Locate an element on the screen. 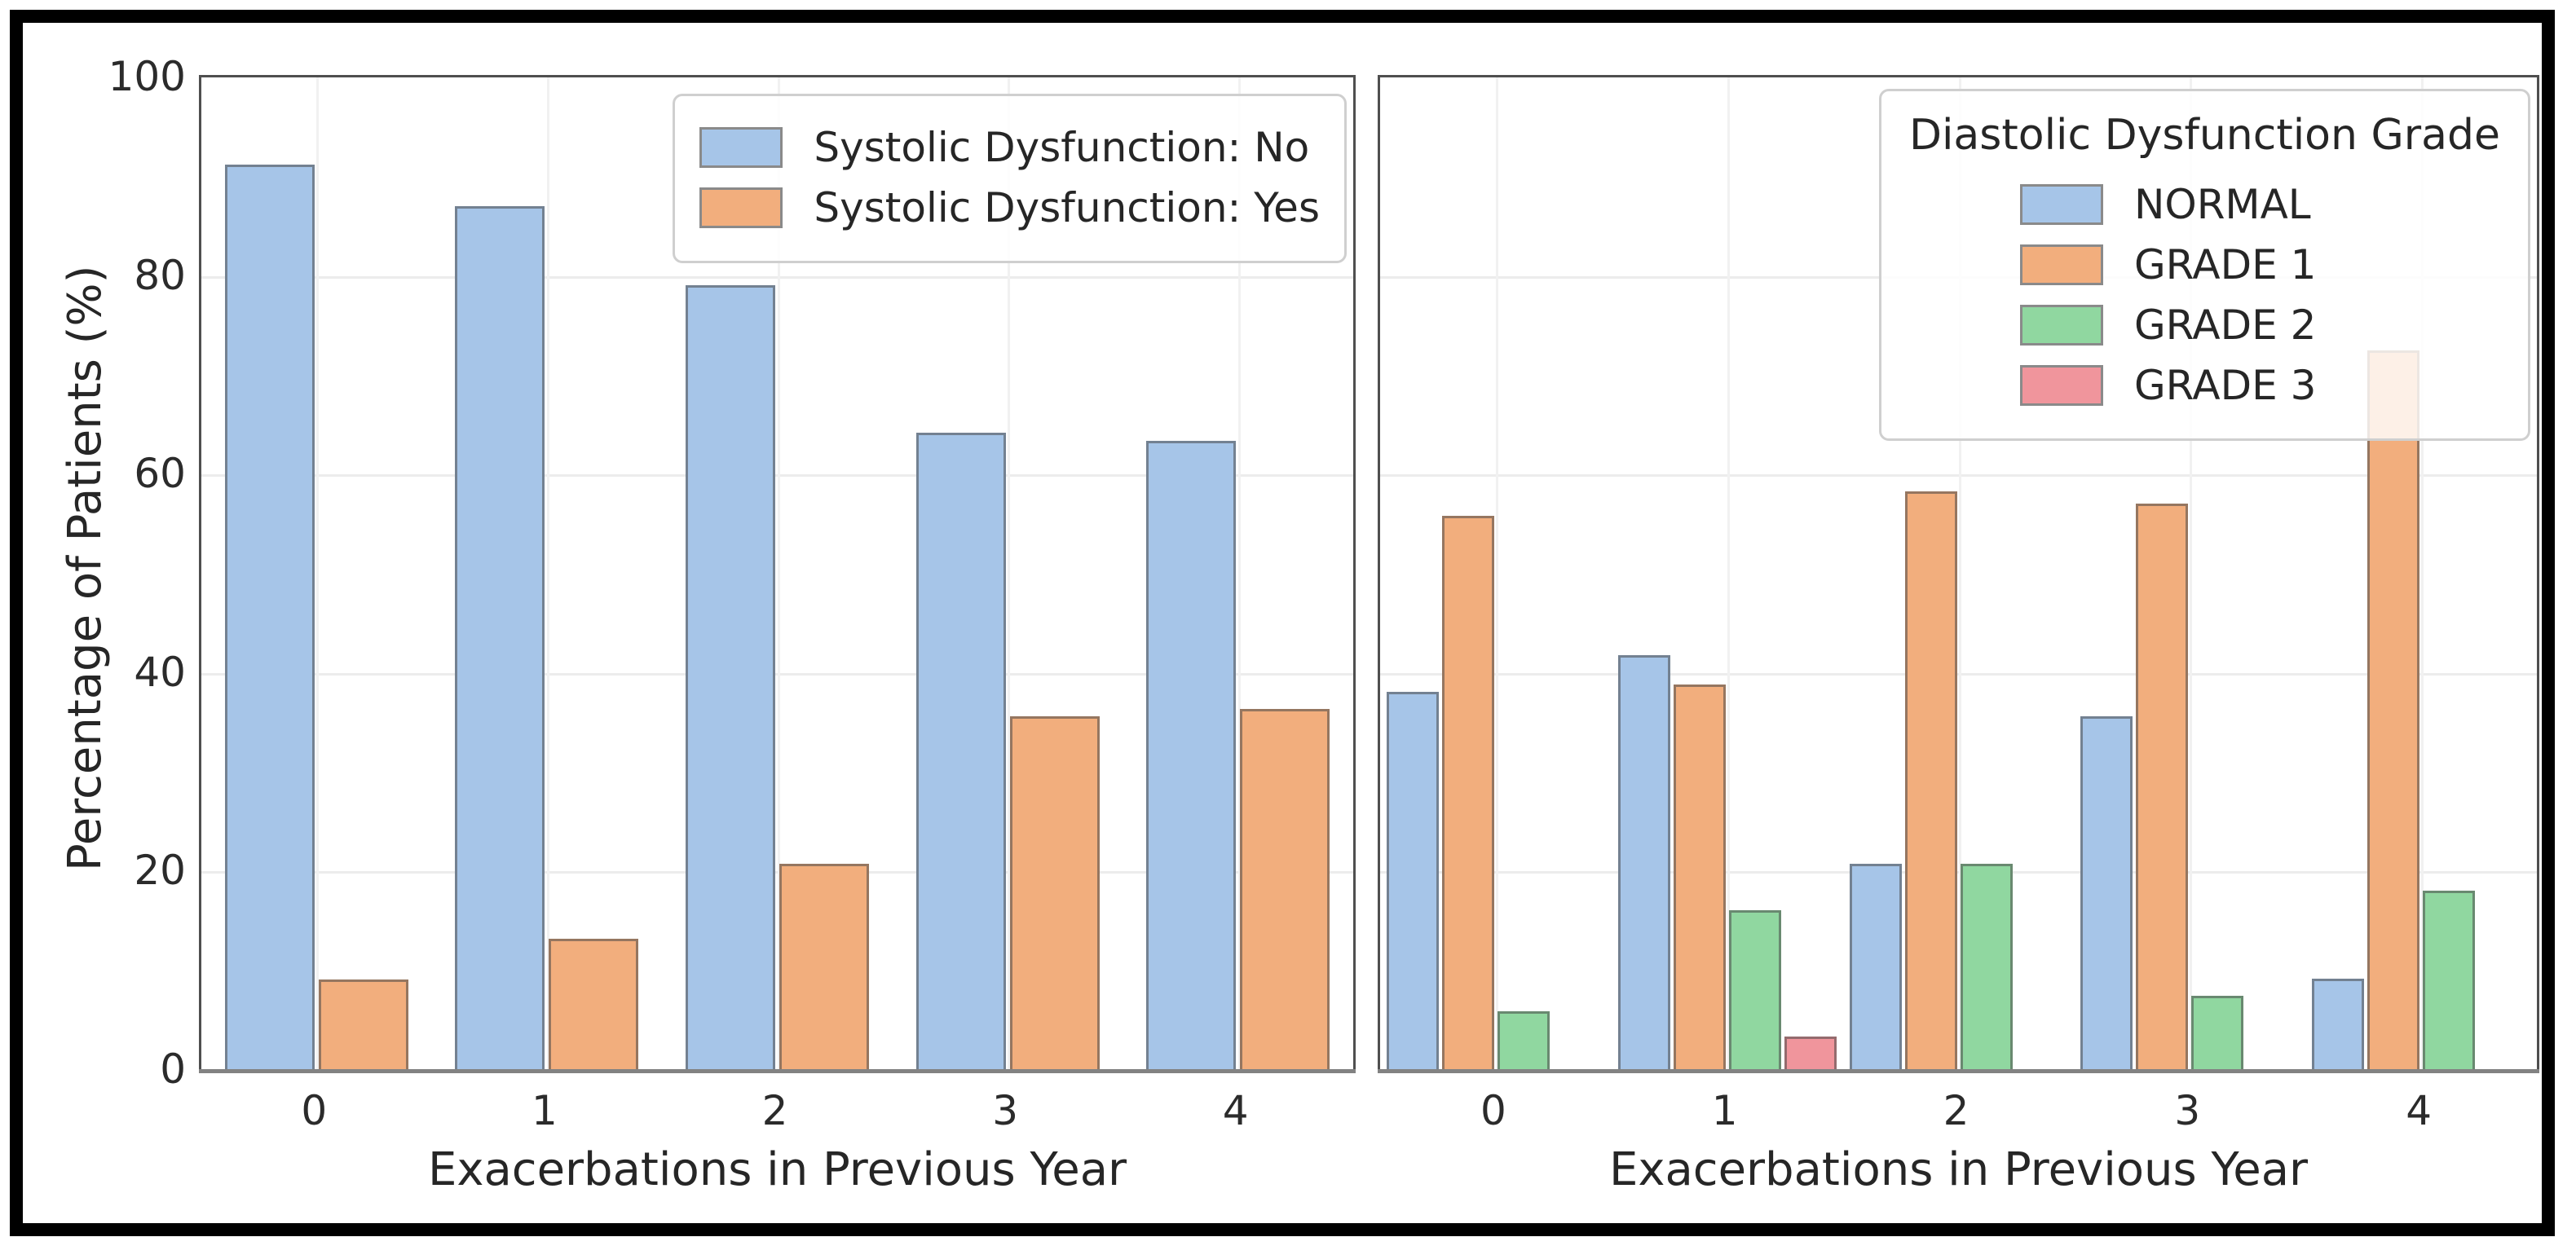 This screenshot has height=1259, width=2576. legend-label: GRADE 3 is located at coordinates (2225, 385).